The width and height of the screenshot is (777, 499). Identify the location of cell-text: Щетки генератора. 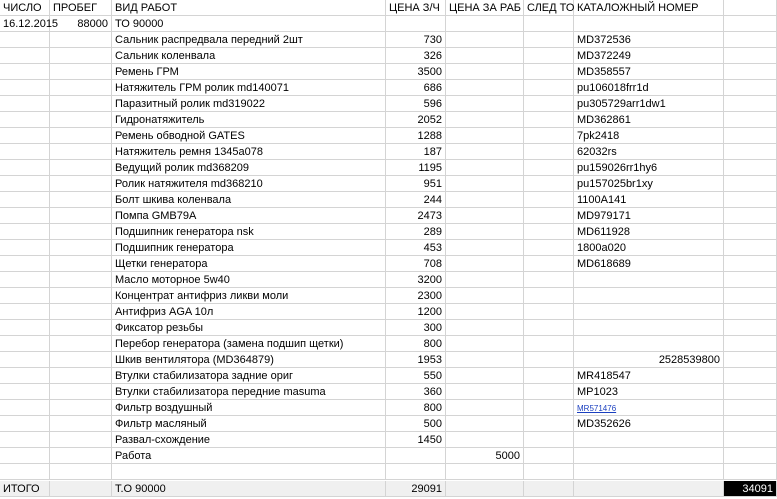
(161, 264).